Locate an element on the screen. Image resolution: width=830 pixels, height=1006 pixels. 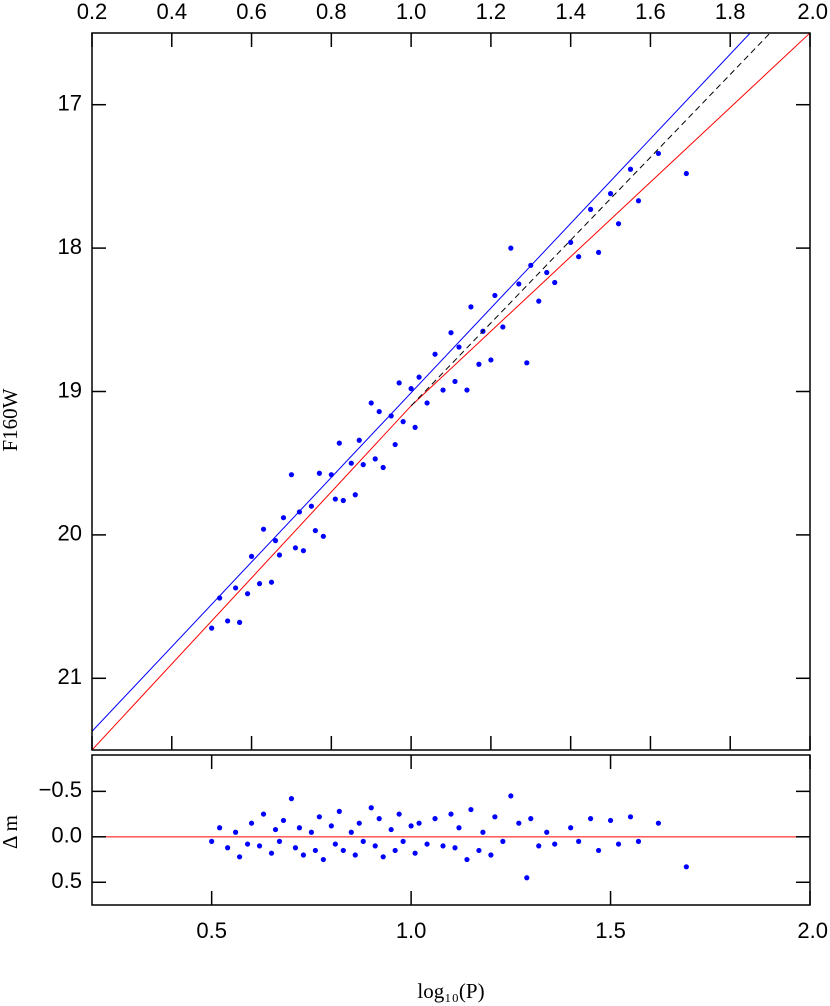
residual-plot-area is located at coordinates (451, 837).